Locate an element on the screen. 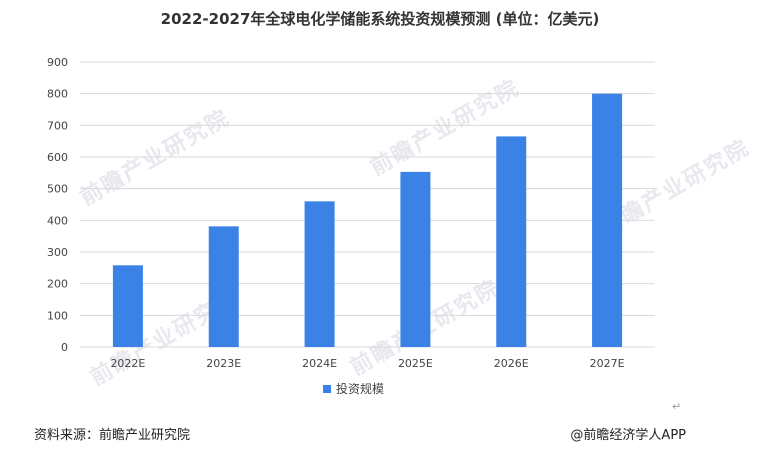  legend-swatch is located at coordinates (327, 388).